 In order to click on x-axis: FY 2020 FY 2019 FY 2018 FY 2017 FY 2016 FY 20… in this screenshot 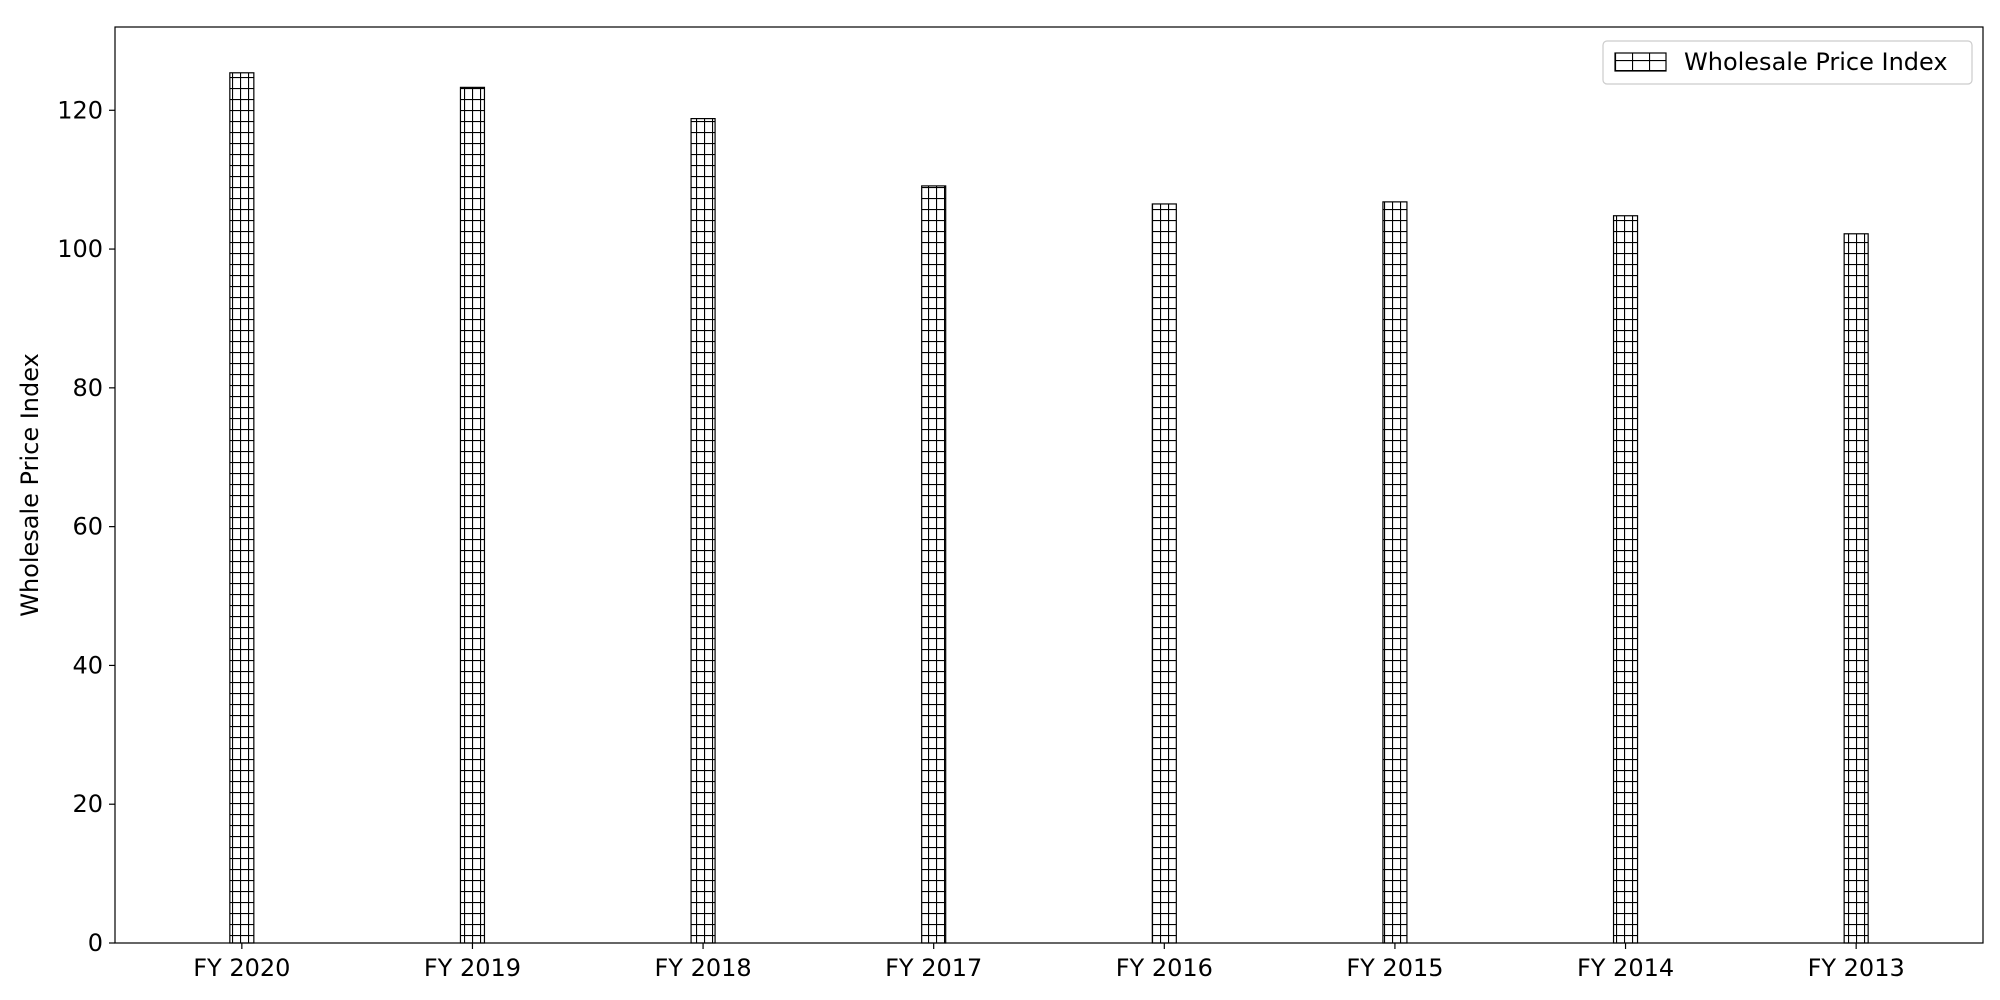, I will do `click(1049, 962)`.